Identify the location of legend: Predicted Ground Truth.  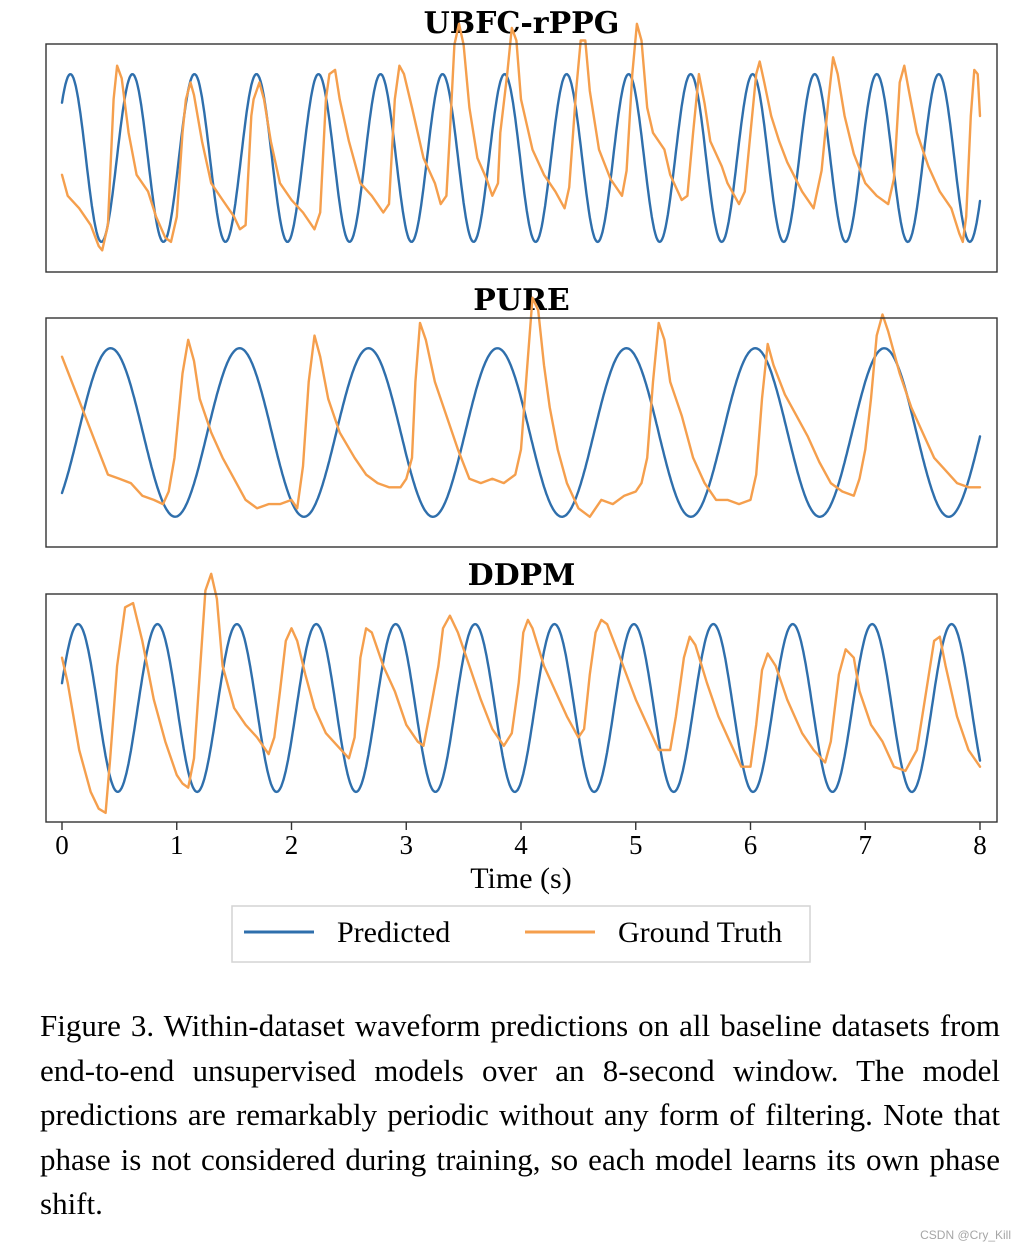
(521, 934).